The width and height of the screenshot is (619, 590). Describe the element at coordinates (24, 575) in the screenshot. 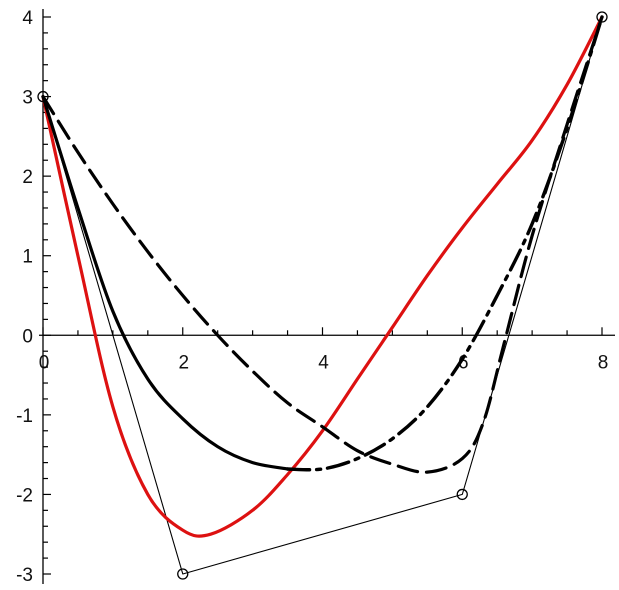

I see `y-tick-label: -3` at that location.